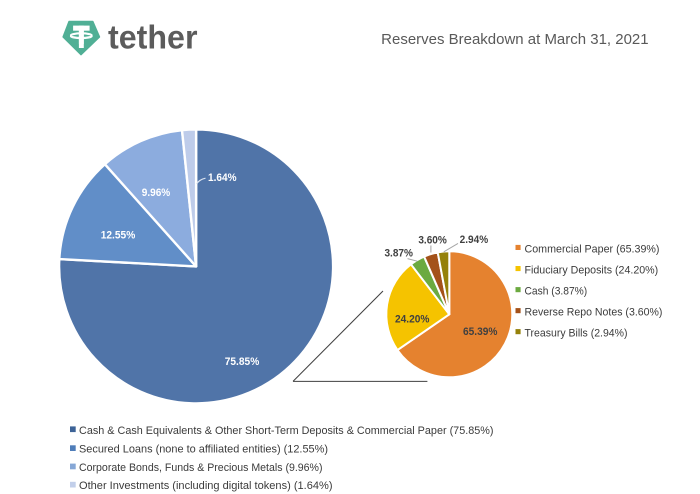 This screenshot has width=700, height=494. Describe the element at coordinates (153, 38) in the screenshot. I see `svg-text: tether` at that location.